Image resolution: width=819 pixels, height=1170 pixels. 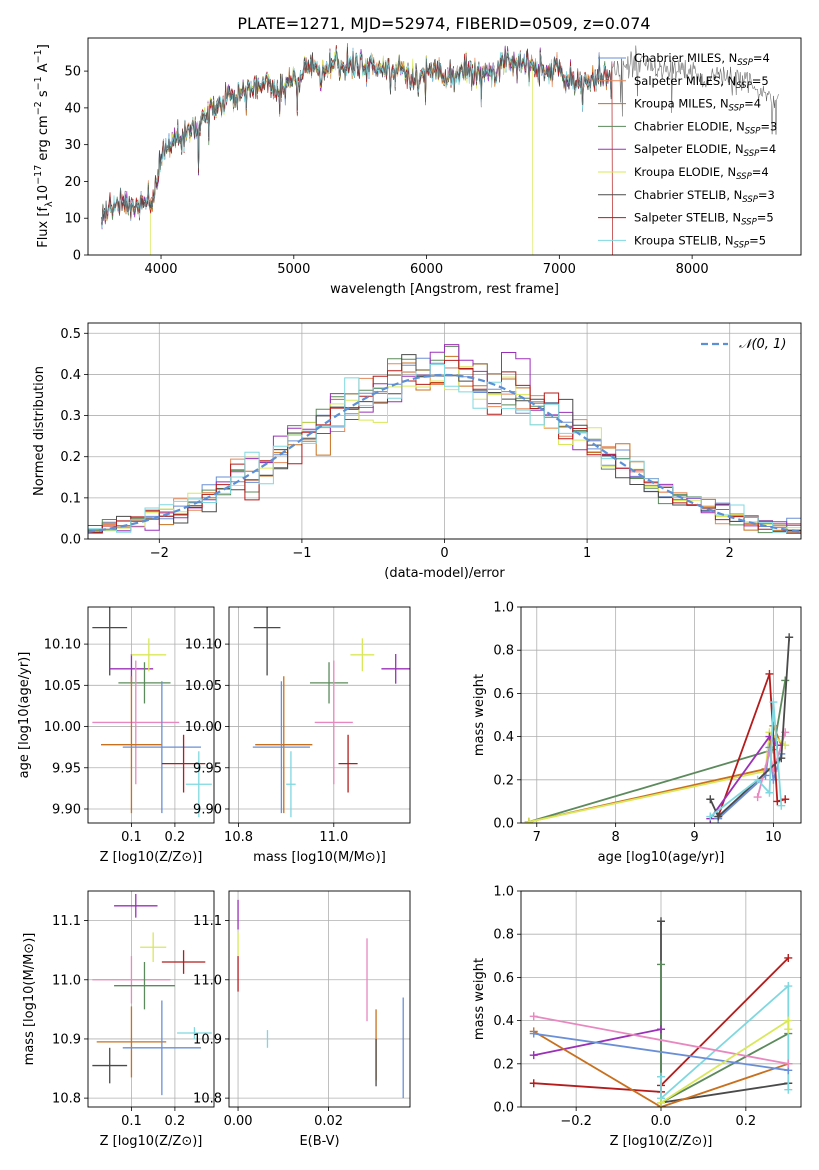 I want to click on spectrum-data-line, so click(x=440, y=135).